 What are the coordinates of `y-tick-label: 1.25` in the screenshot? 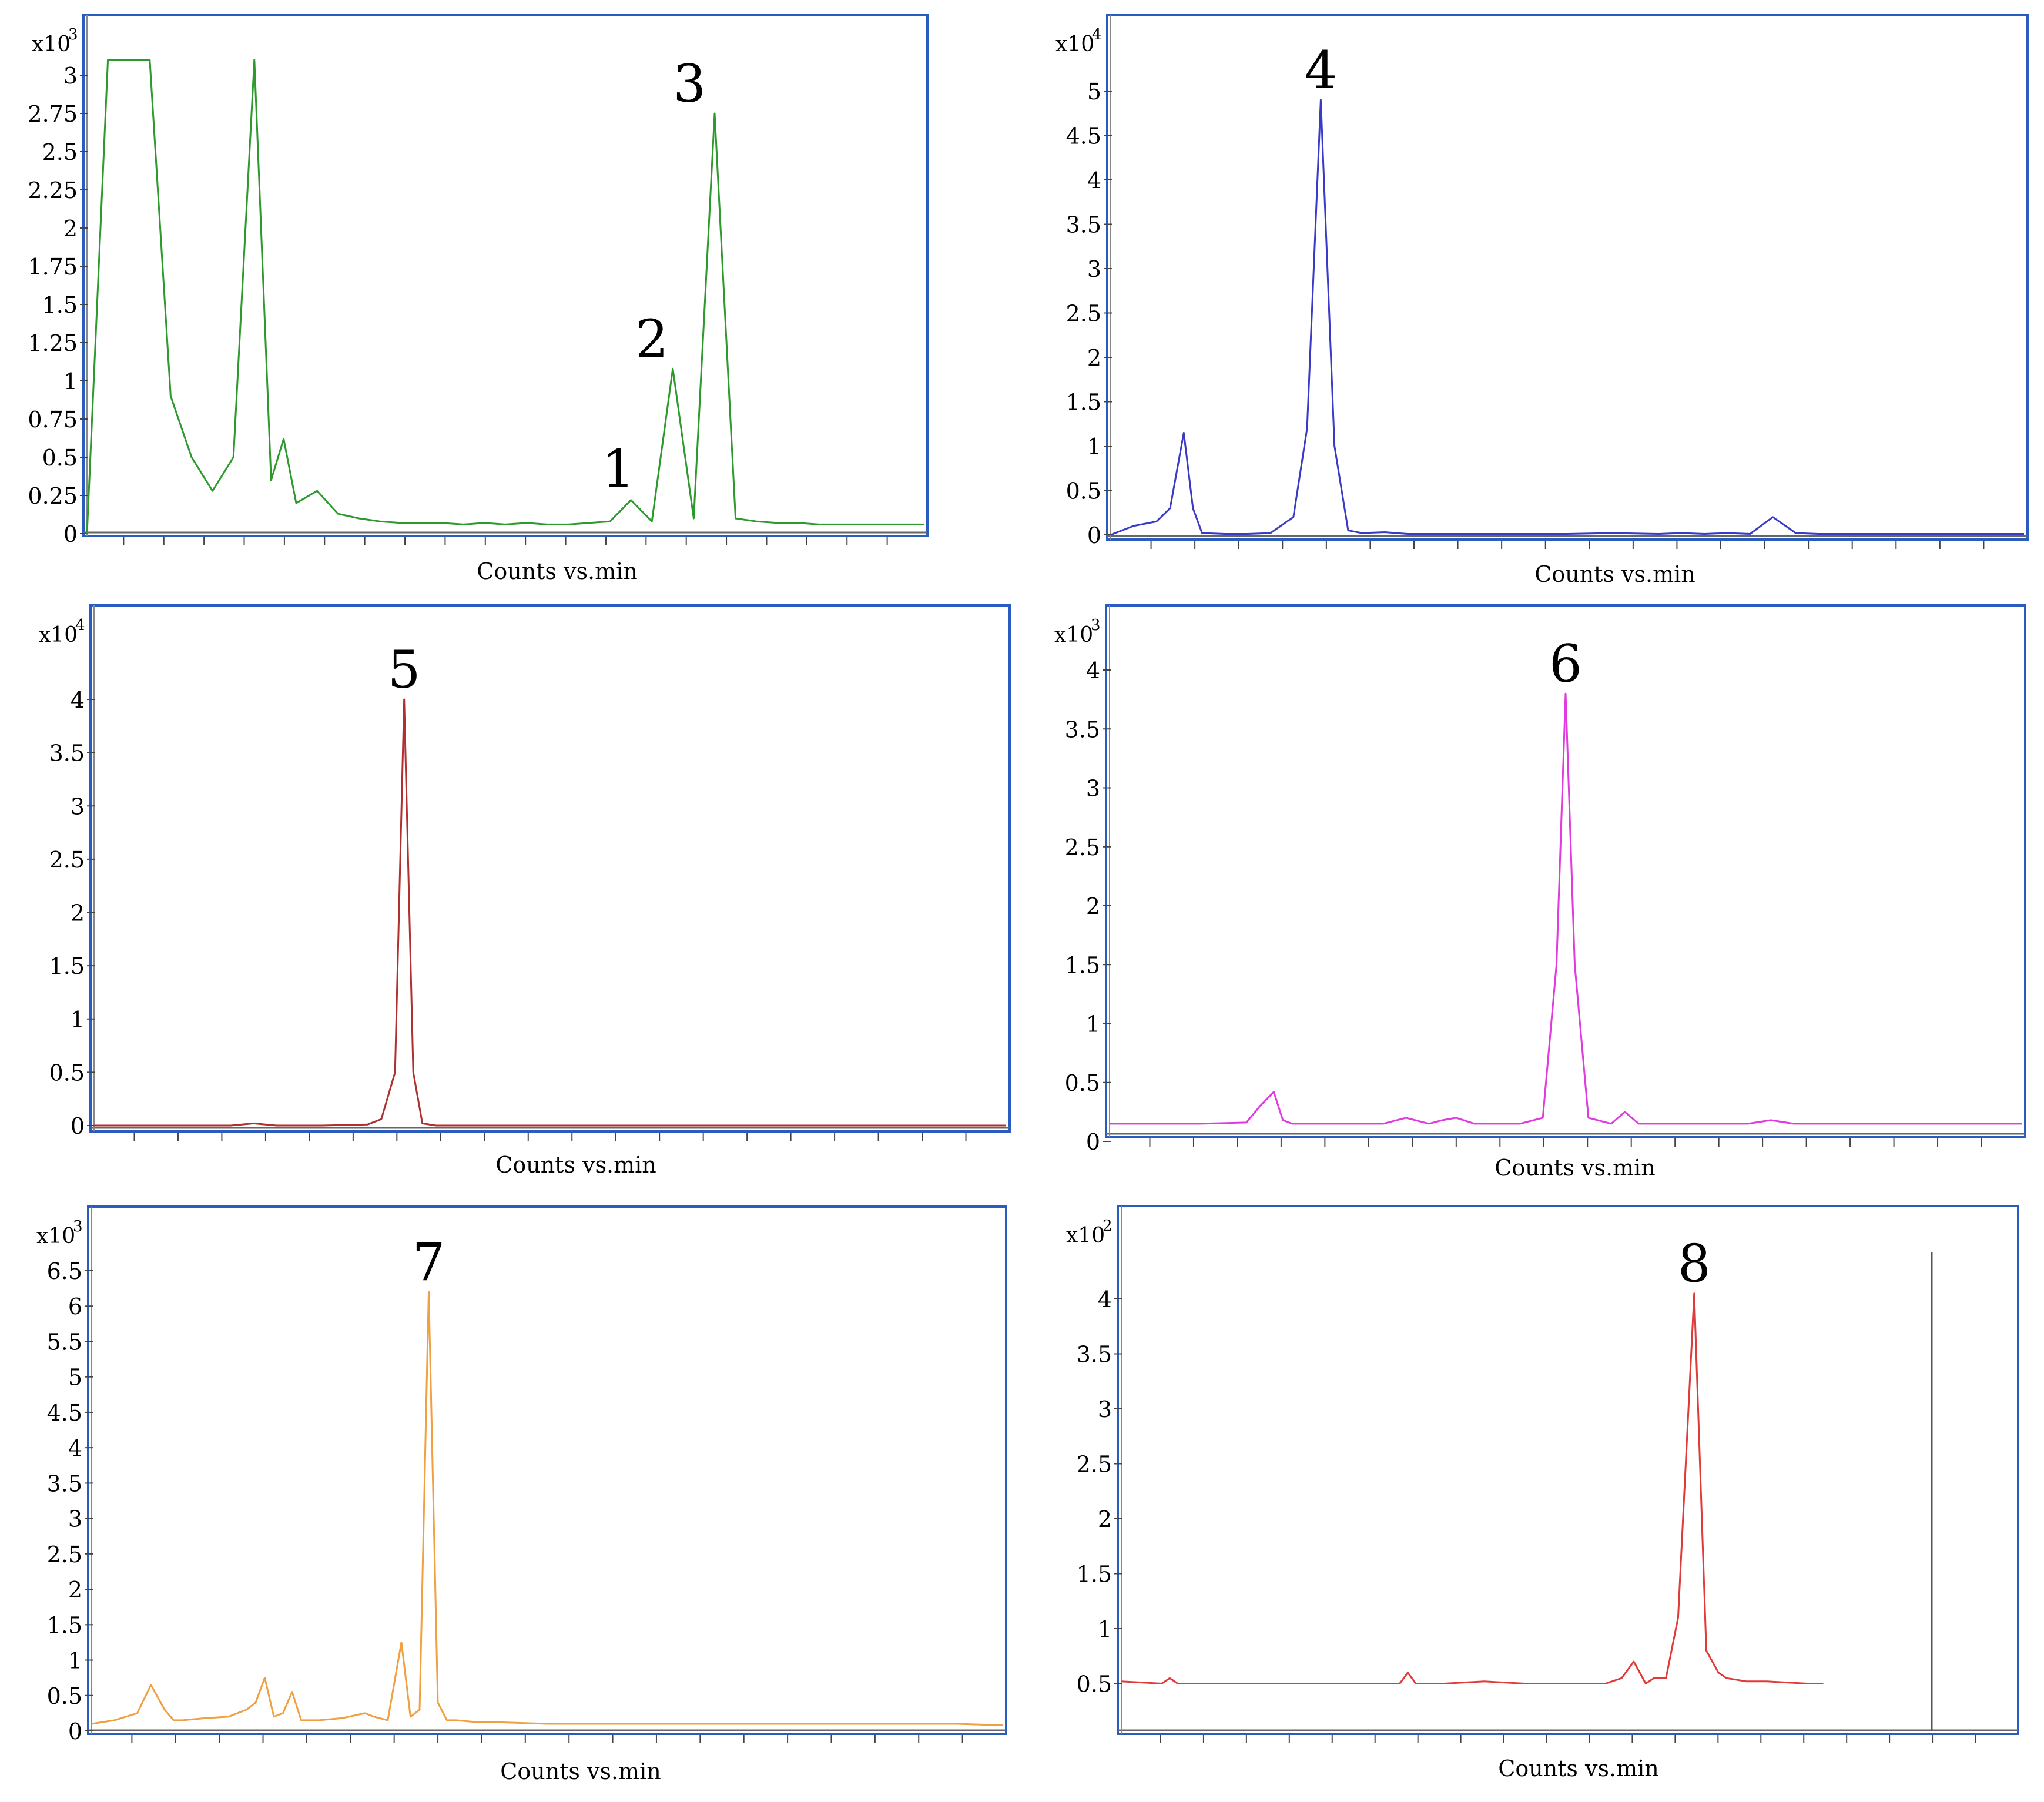 It's located at (53, 343).